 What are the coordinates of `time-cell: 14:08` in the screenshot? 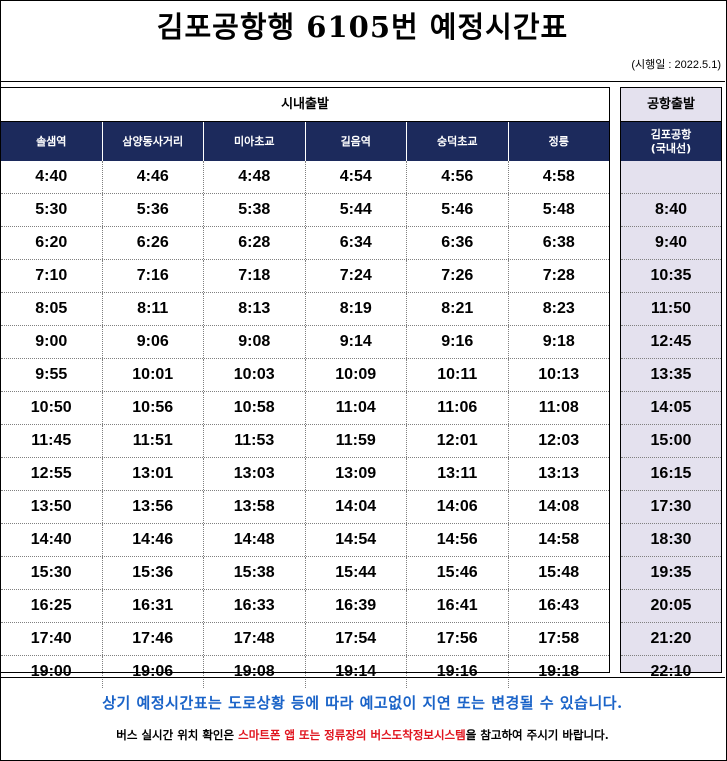 It's located at (559, 506).